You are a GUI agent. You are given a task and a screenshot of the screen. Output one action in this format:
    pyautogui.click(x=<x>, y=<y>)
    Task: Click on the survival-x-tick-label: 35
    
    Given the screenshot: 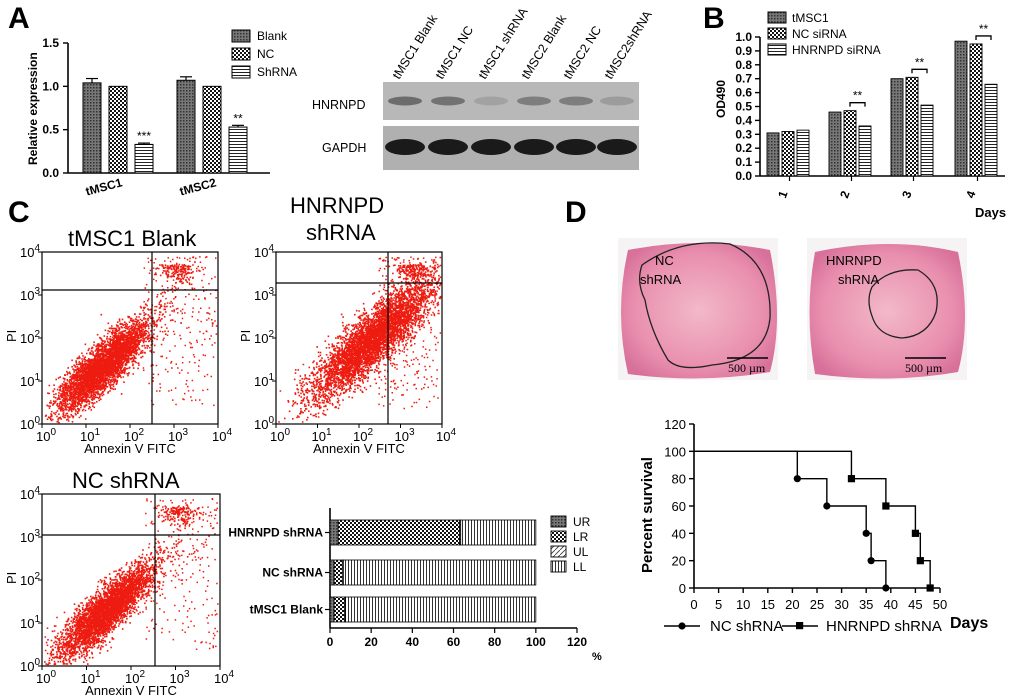 What is the action you would take?
    pyautogui.click(x=866, y=604)
    